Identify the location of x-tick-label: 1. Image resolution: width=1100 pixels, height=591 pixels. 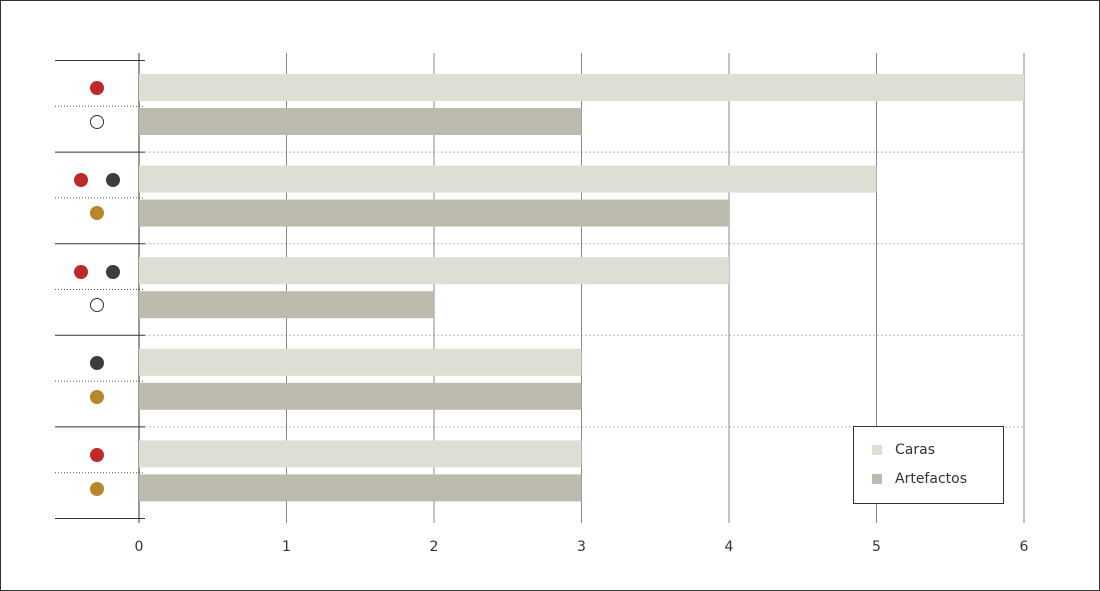
(286, 547).